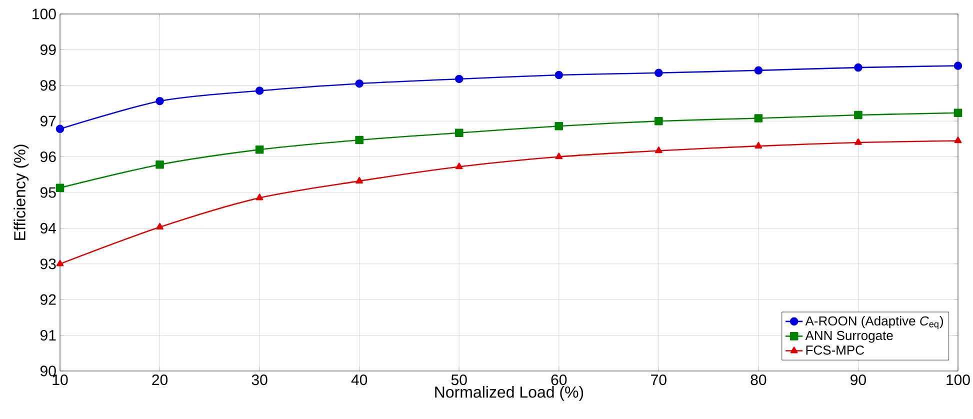 The image size is (973, 419). Describe the element at coordinates (21, 192) in the screenshot. I see `y-axis-title: Efficiency (%)` at that location.